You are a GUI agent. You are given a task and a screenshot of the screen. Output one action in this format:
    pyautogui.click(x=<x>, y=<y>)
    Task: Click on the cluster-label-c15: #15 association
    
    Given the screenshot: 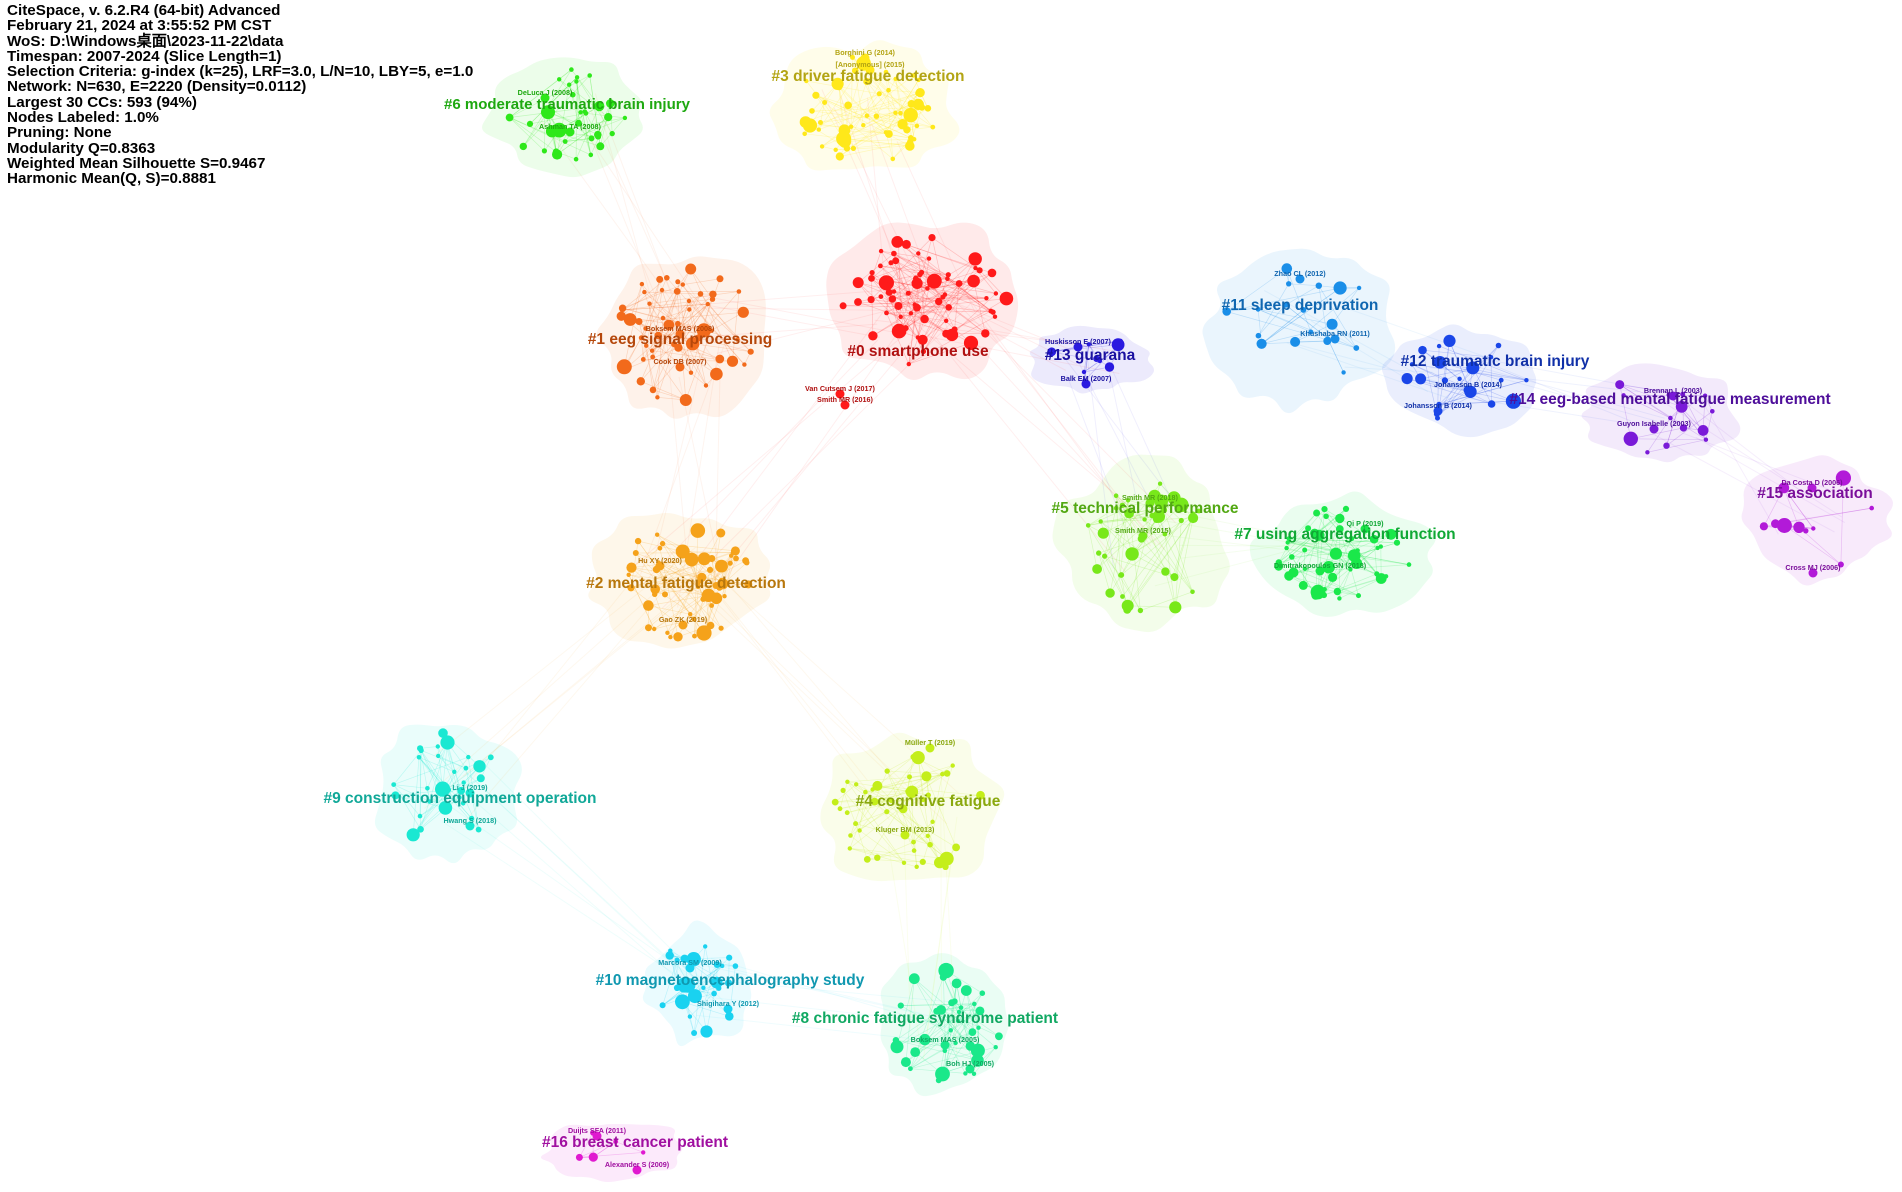 What is the action you would take?
    pyautogui.click(x=1814, y=493)
    